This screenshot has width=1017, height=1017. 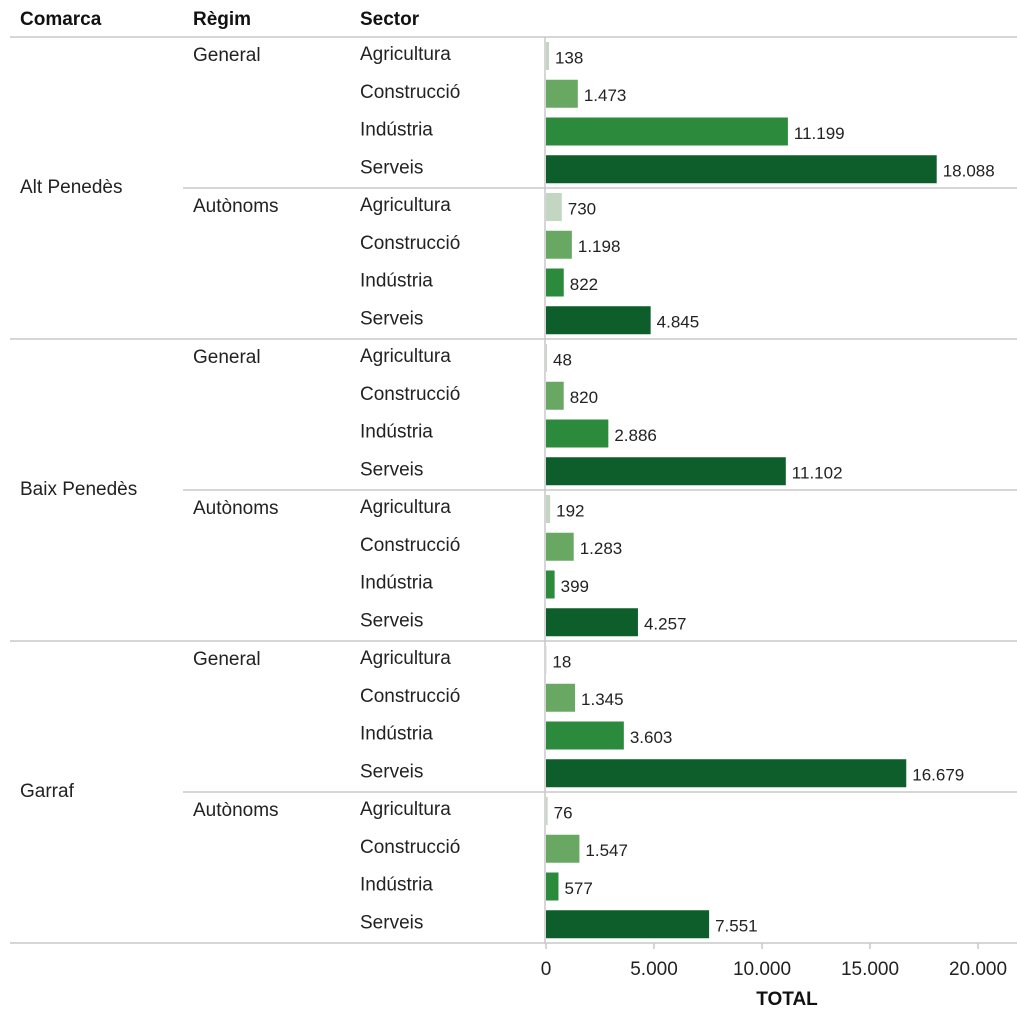 What do you see at coordinates (78, 489) in the screenshot?
I see `comarca-label: Baix Penedès` at bounding box center [78, 489].